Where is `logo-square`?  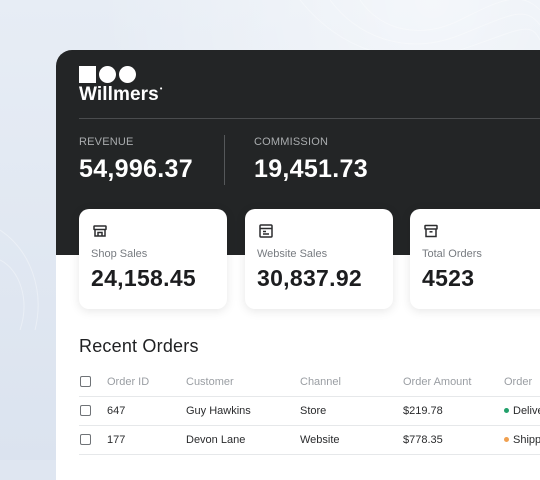
logo-square is located at coordinates (87, 74).